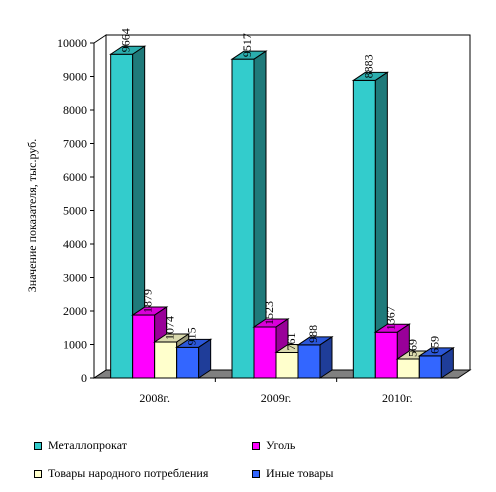  Describe the element at coordinates (32, 215) in the screenshot. I see `y-axis-title: Значение показателя, тыс.руб.` at that location.